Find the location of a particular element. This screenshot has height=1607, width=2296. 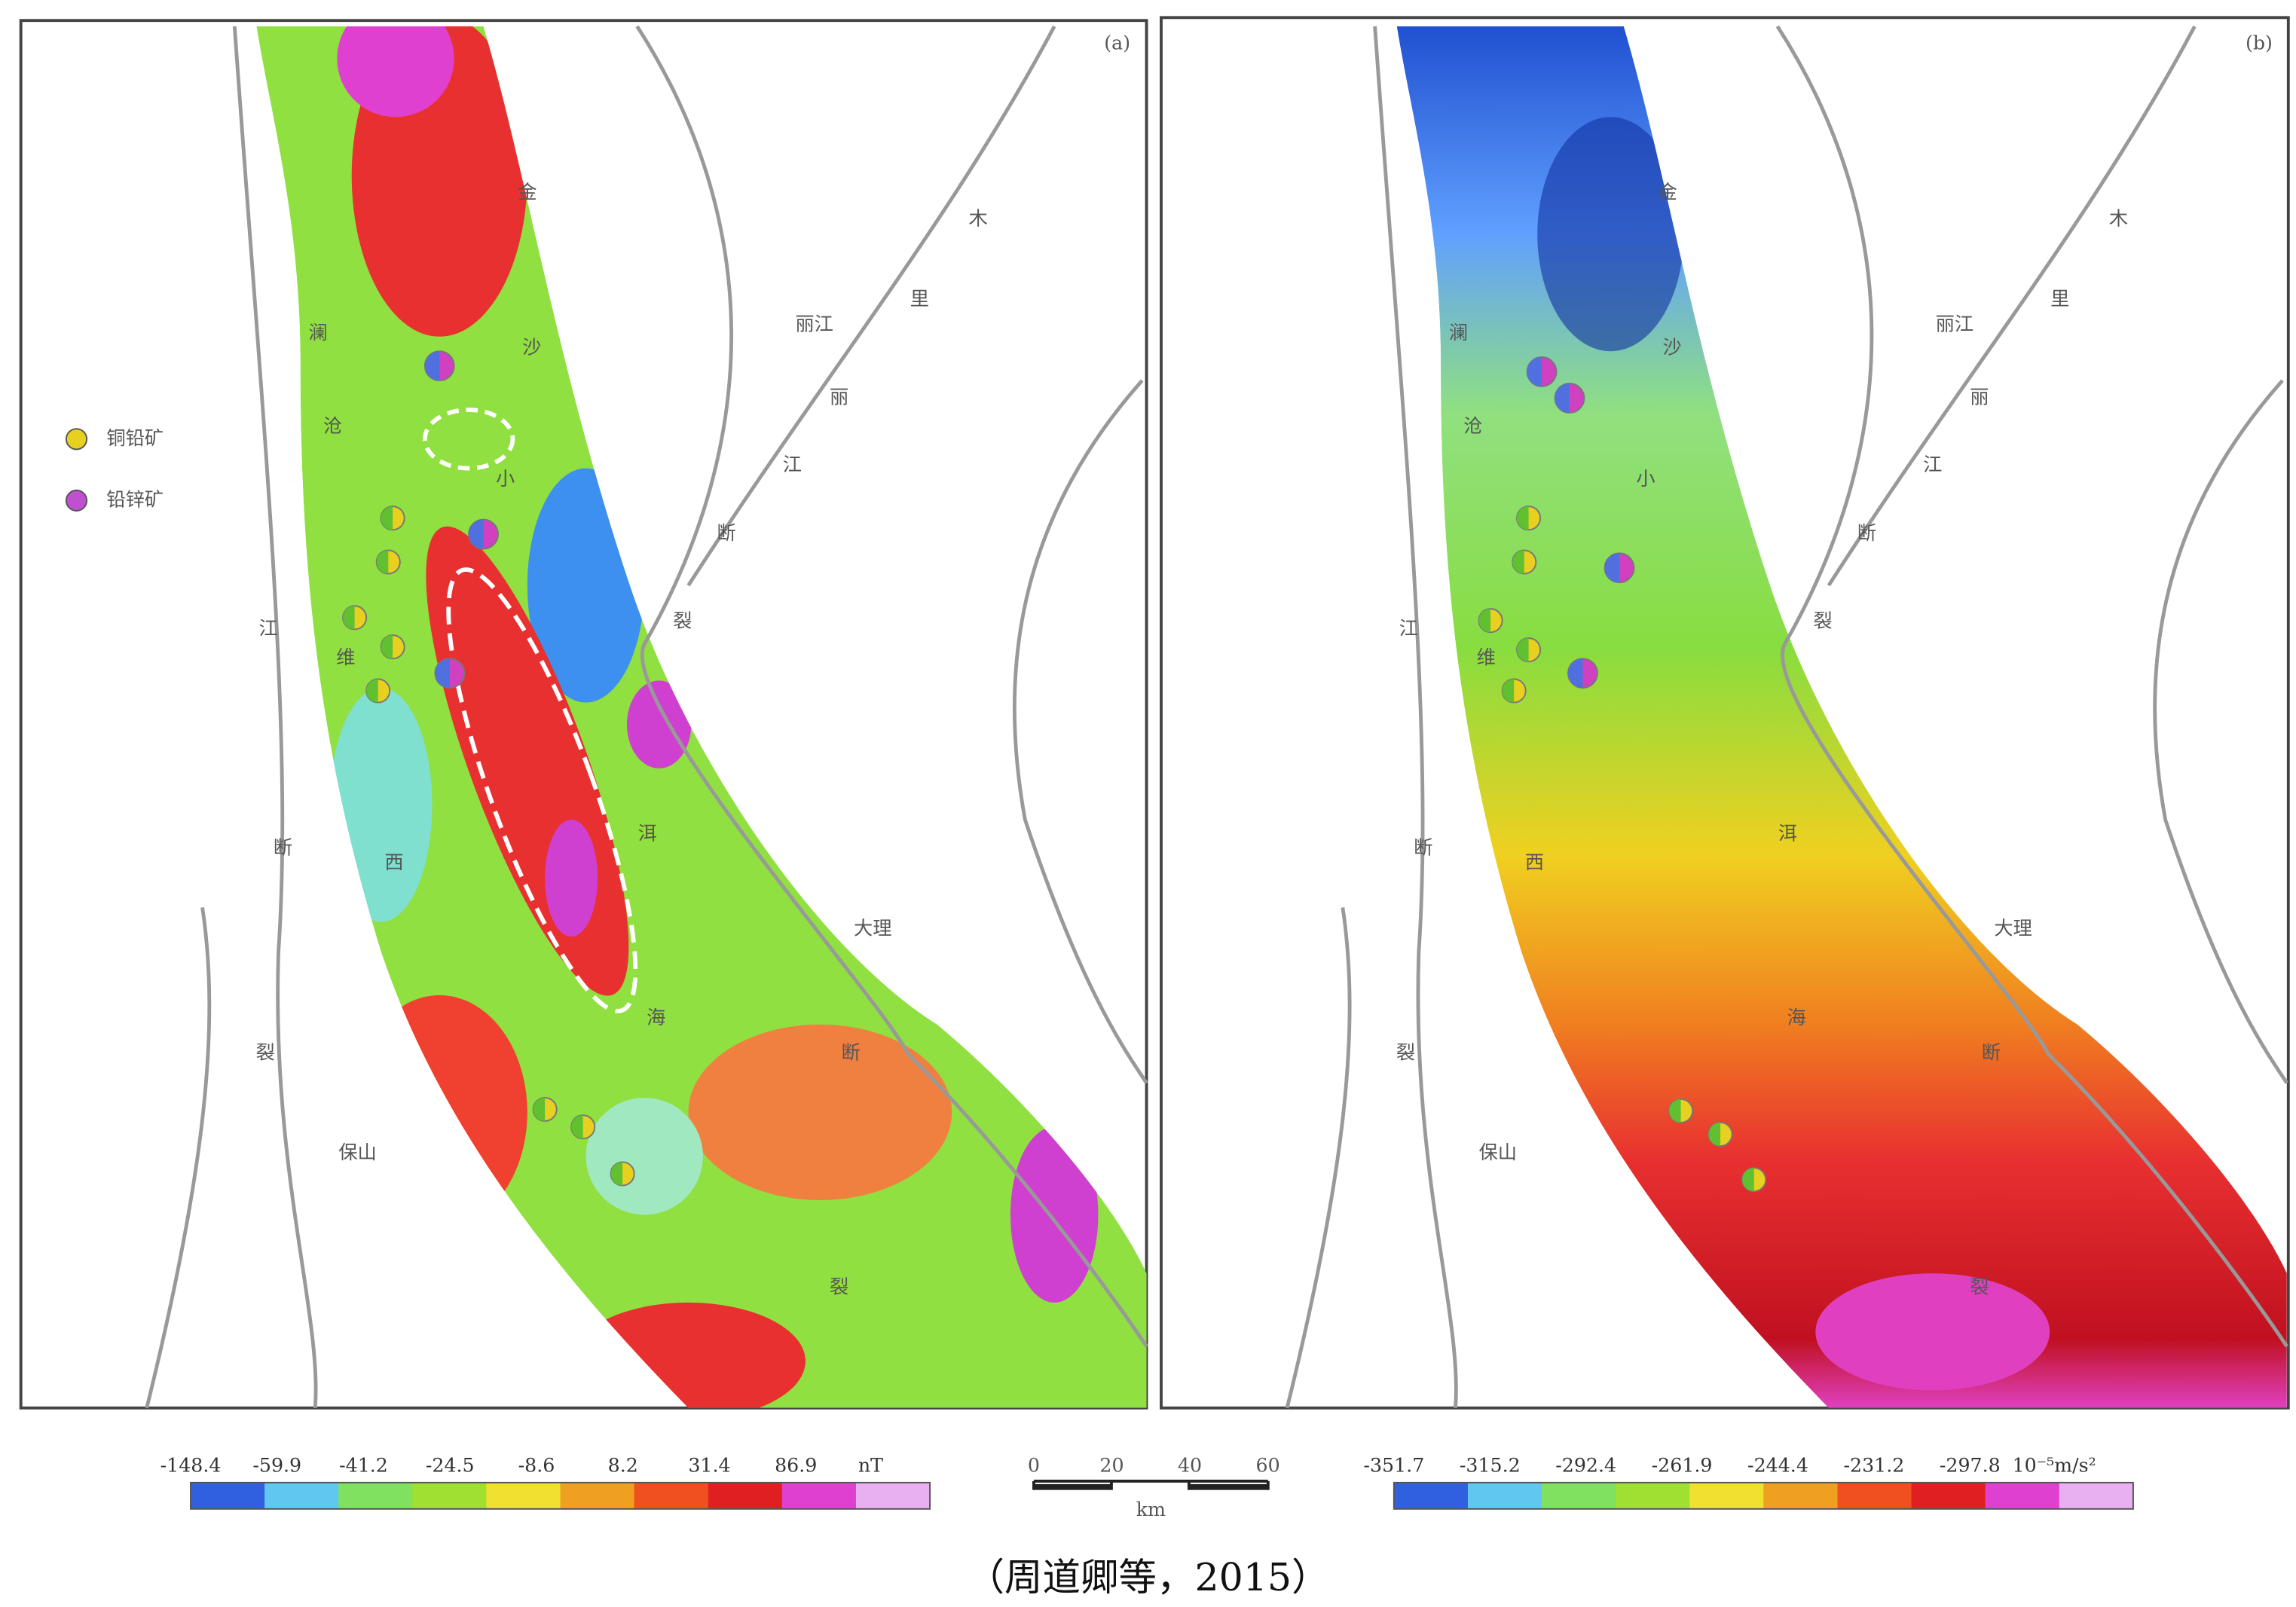

panel-label: (a) is located at coordinates (1117, 42).